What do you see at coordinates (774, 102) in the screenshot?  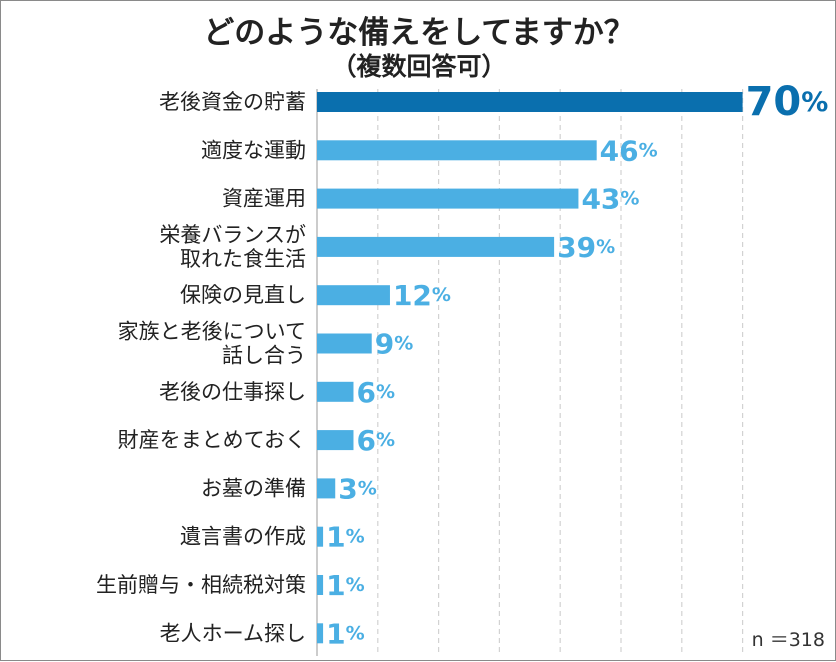 I see `value-number: 70` at bounding box center [774, 102].